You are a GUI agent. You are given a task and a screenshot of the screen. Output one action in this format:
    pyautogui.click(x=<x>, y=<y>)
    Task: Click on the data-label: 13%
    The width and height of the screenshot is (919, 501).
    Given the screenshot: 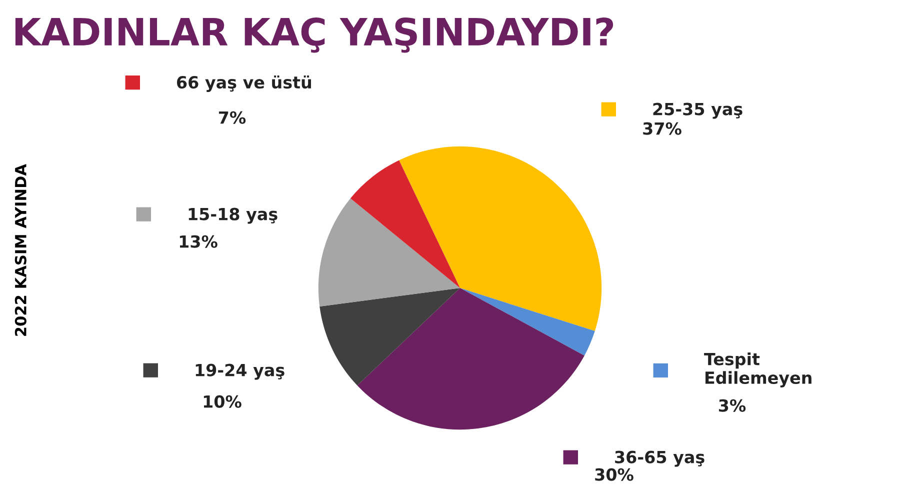 What is the action you would take?
    pyautogui.click(x=199, y=241)
    